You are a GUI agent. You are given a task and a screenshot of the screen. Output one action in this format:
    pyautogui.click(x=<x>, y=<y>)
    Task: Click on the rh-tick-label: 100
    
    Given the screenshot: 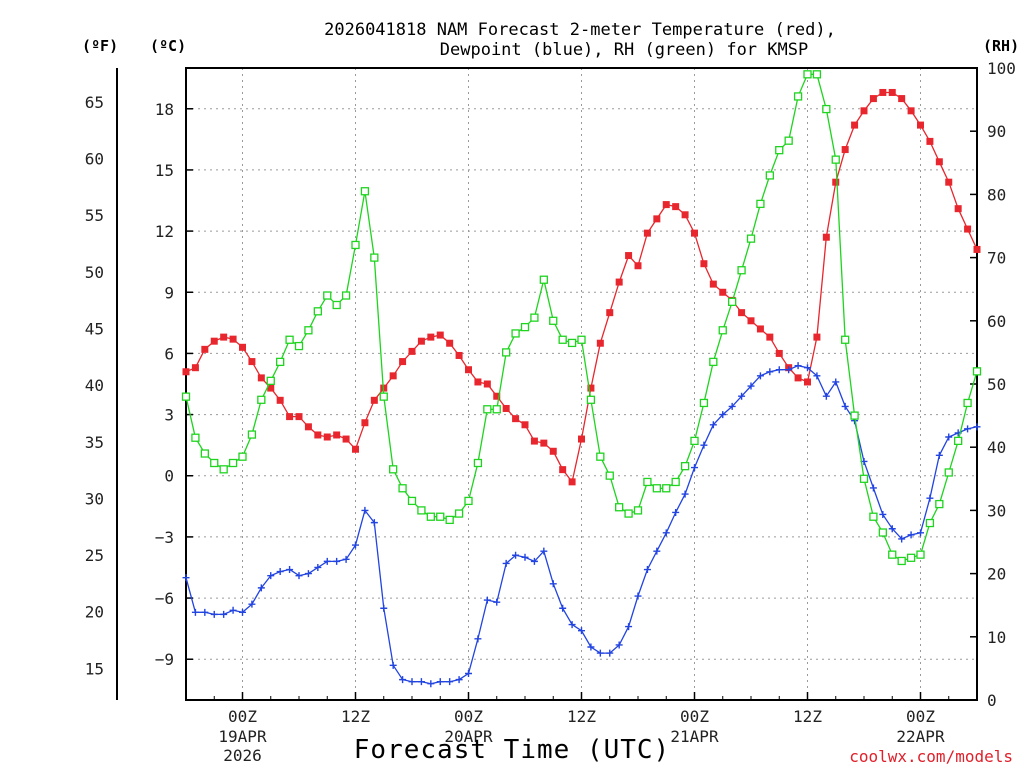 What is the action you would take?
    pyautogui.click(x=1001, y=68)
    